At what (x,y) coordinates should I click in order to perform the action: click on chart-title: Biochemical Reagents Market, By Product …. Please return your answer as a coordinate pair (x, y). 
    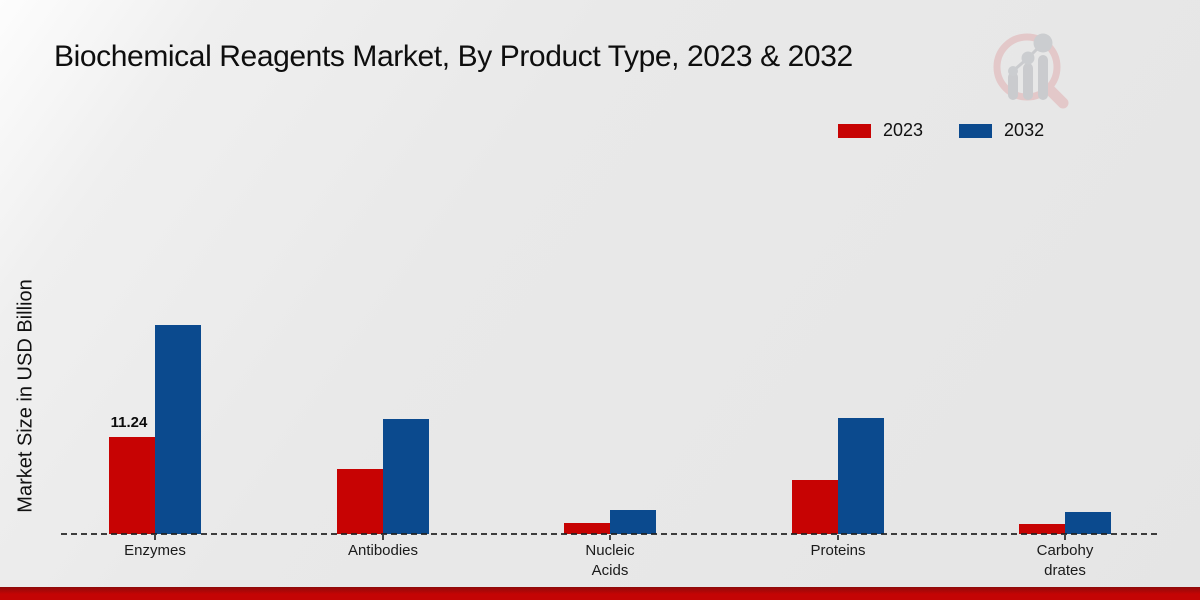
    Looking at the image, I should click on (453, 56).